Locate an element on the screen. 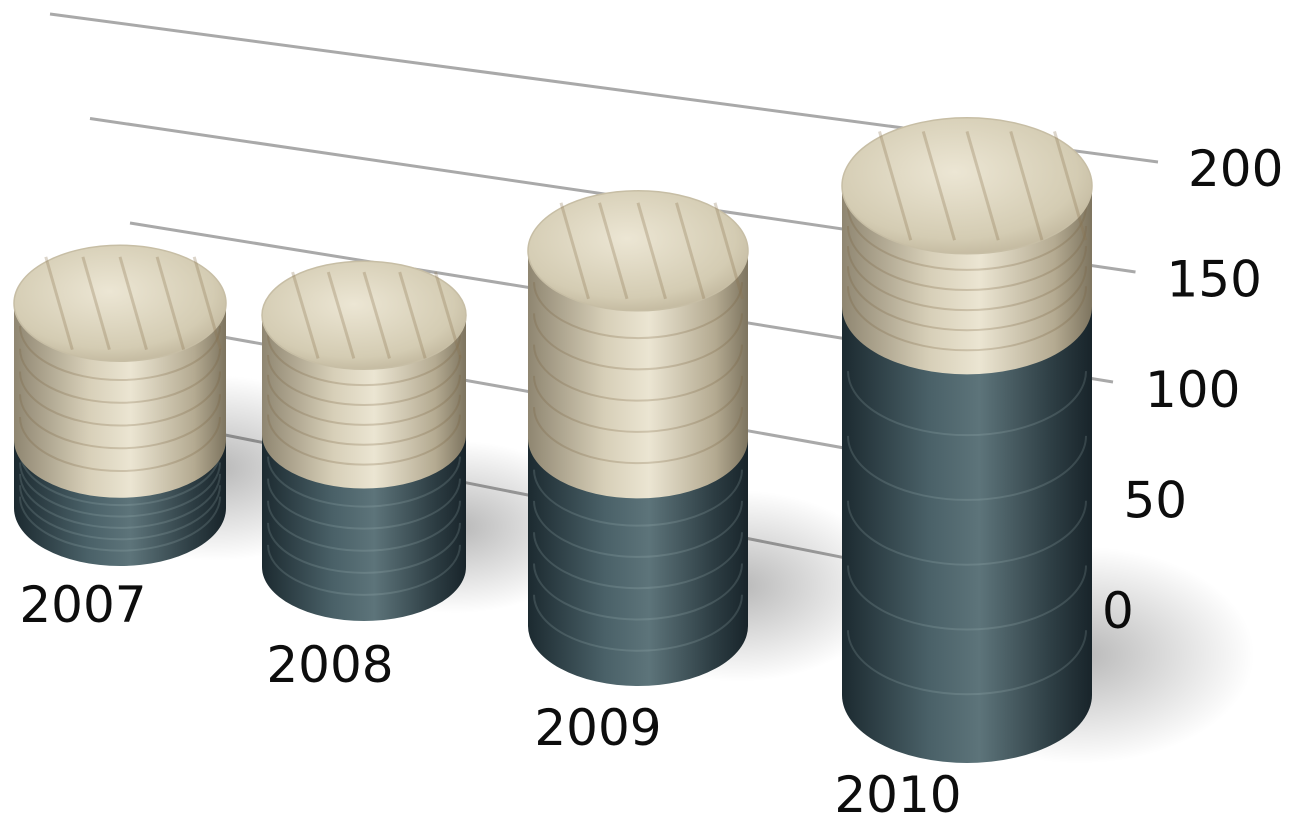 The image size is (1290, 821). x-tick-label: 2007 is located at coordinates (82, 605).